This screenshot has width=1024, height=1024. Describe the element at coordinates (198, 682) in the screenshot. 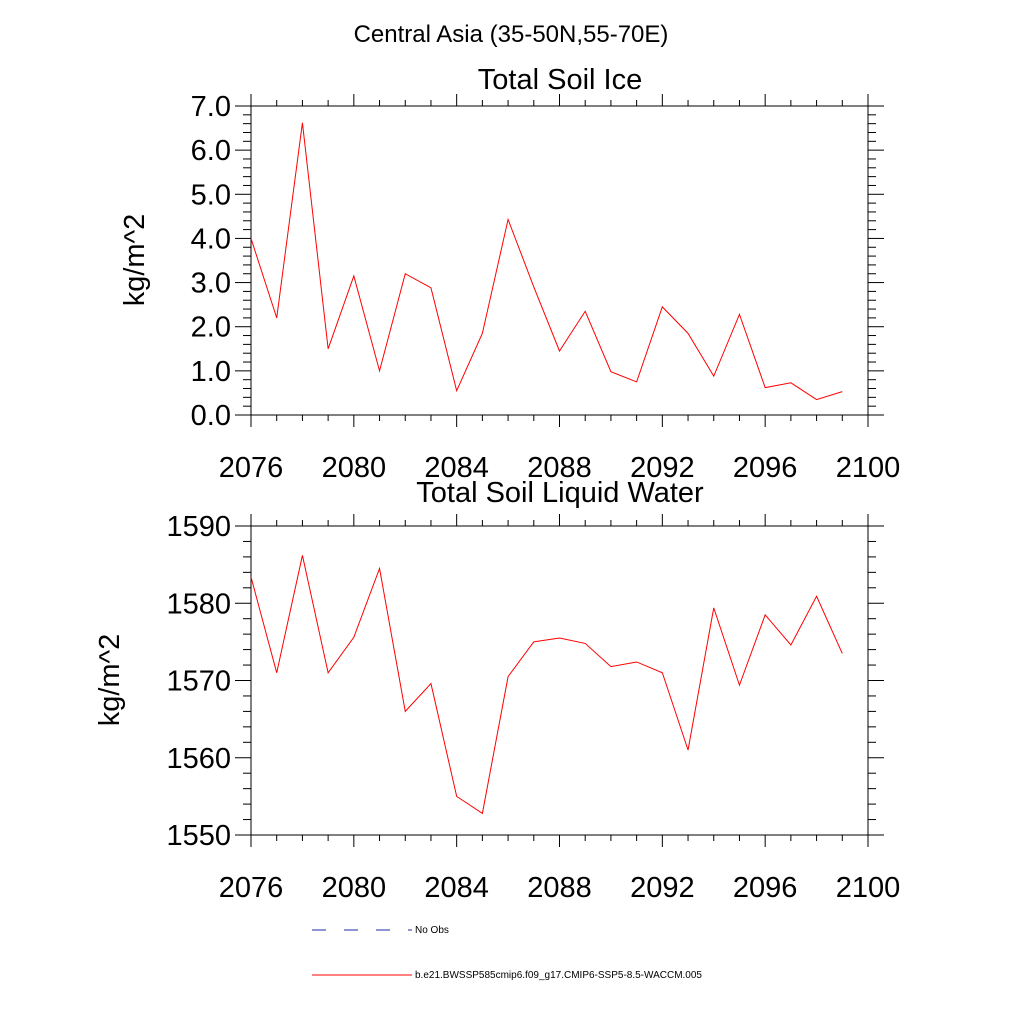

I see `y-tick-label: 1570` at that location.